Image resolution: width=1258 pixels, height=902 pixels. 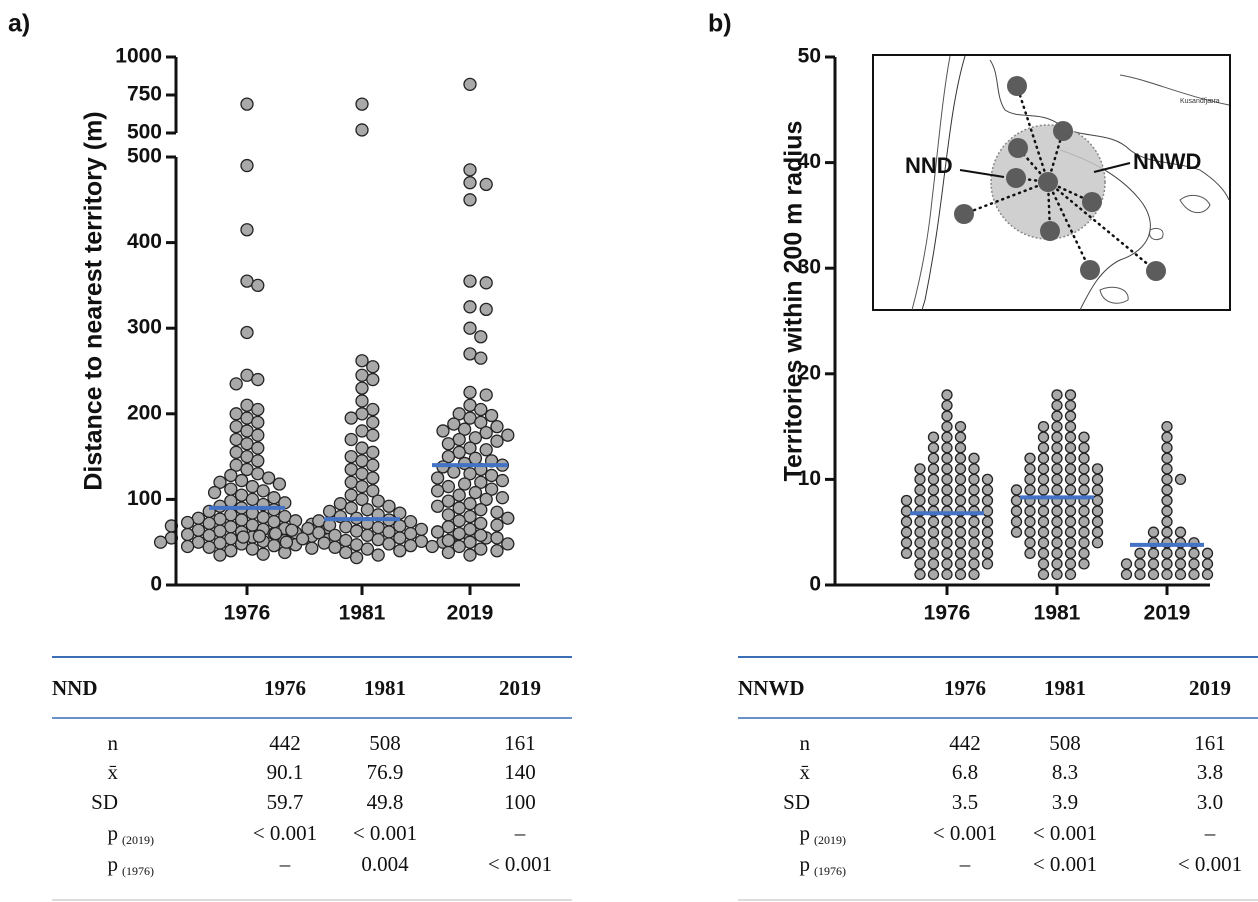 I want to click on row-label-sub: (2019), so click(x=138, y=840).